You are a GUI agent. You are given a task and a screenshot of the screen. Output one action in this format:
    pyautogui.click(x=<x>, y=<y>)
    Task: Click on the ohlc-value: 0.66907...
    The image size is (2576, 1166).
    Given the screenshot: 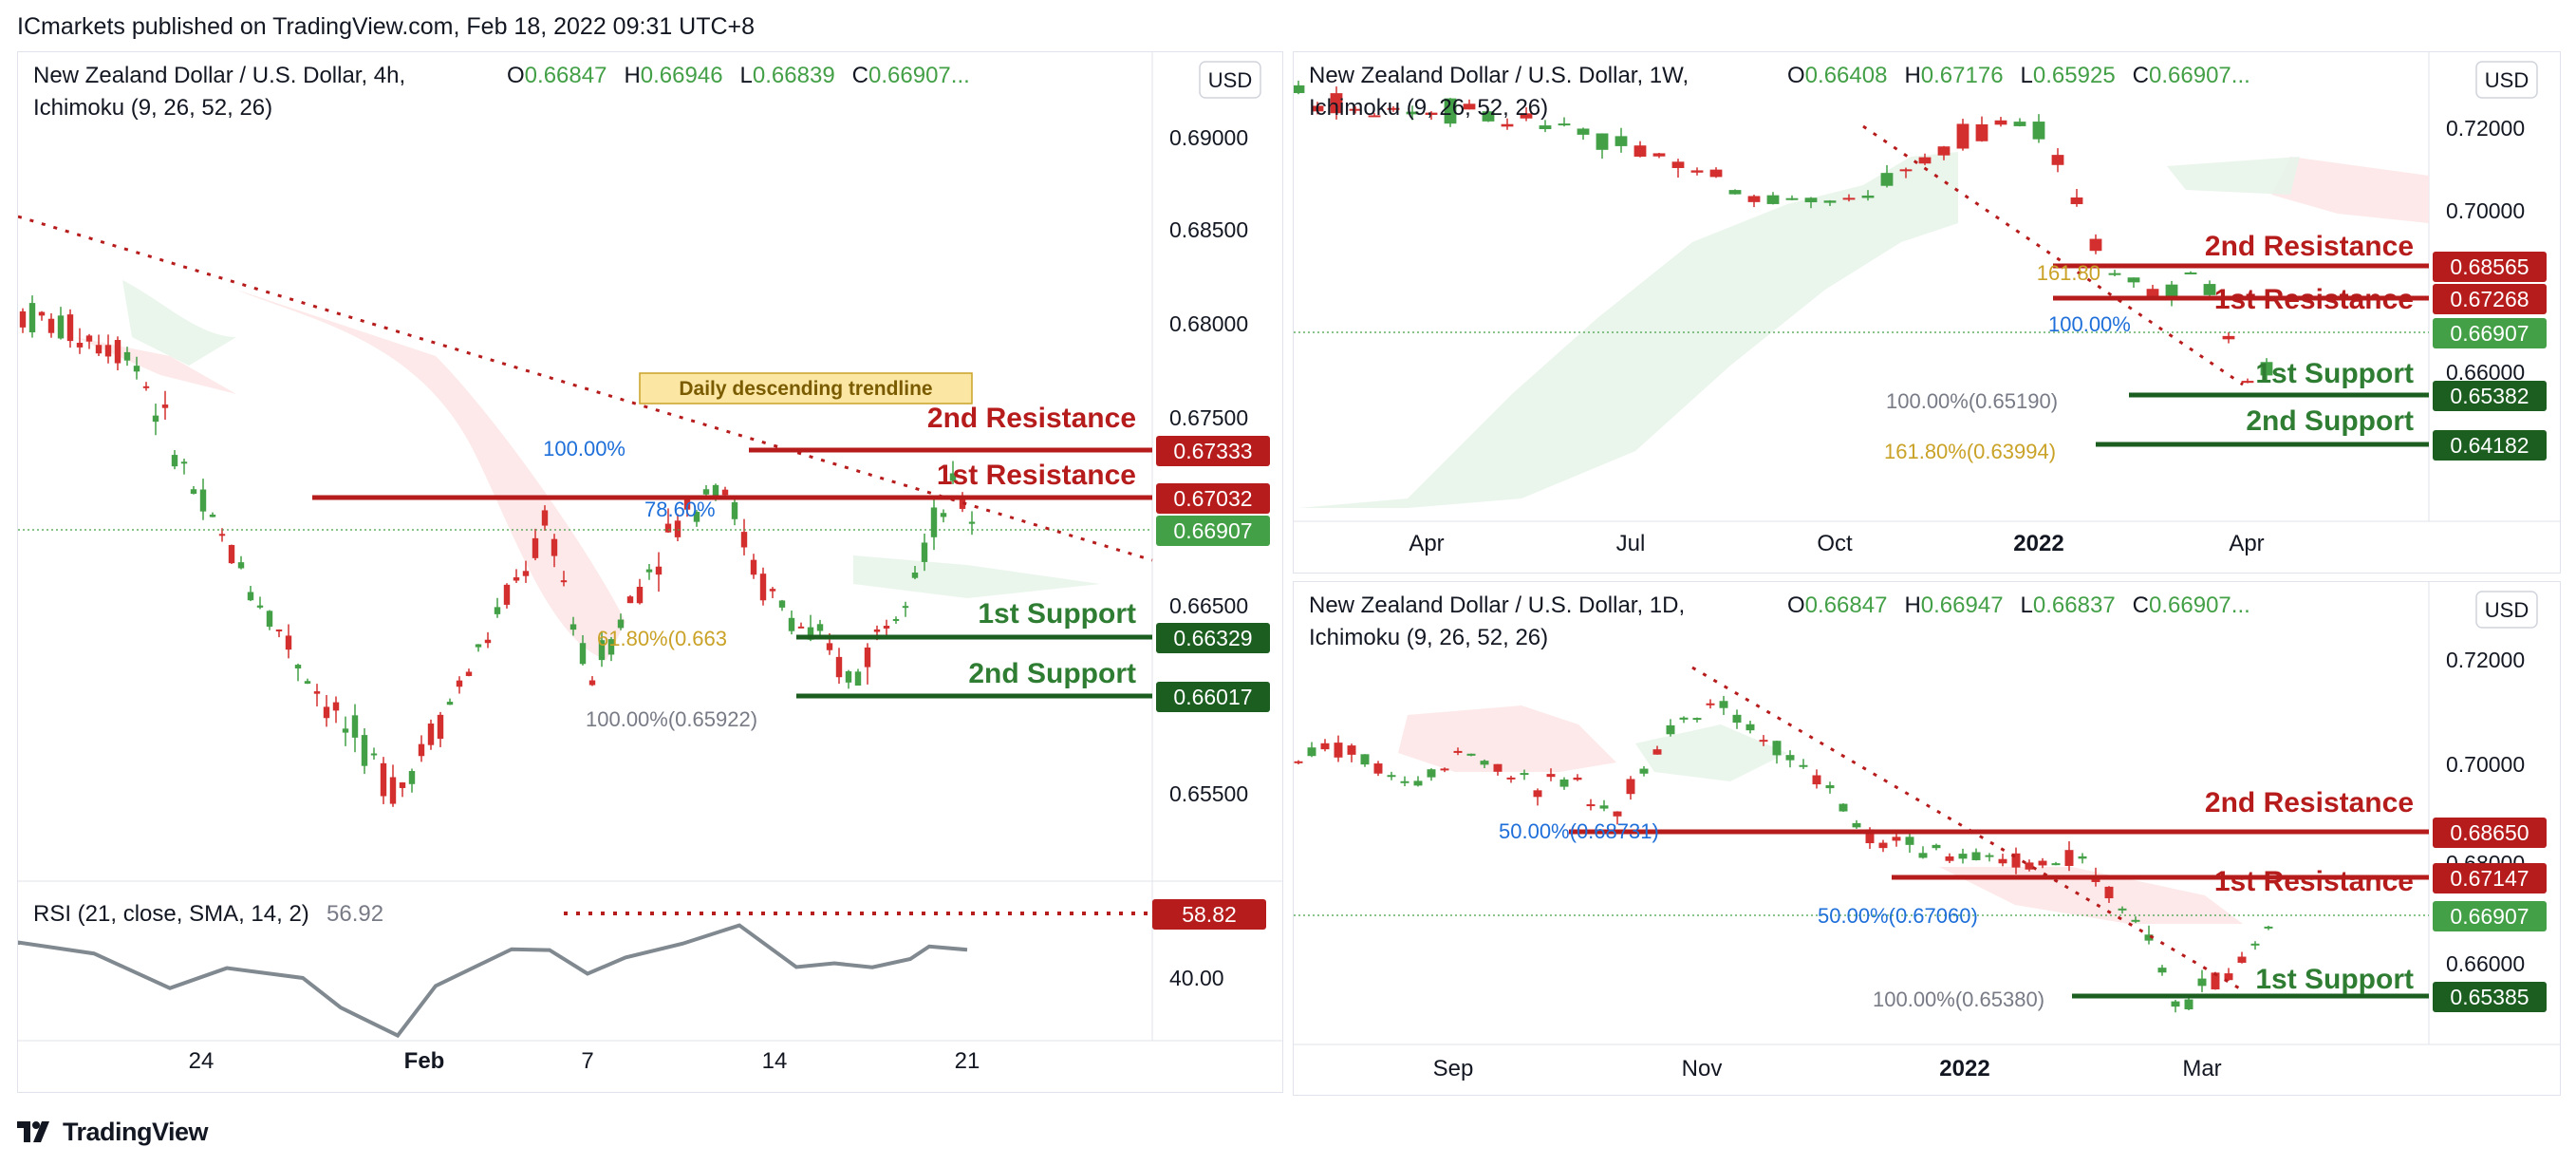 What is the action you would take?
    pyautogui.click(x=2200, y=605)
    